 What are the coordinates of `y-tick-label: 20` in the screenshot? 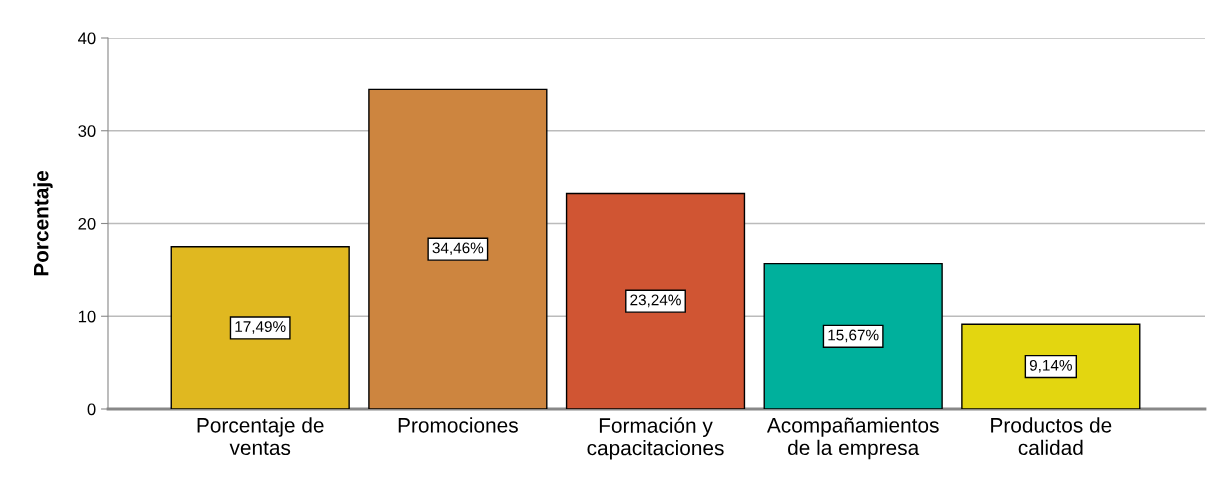 It's located at (87, 223).